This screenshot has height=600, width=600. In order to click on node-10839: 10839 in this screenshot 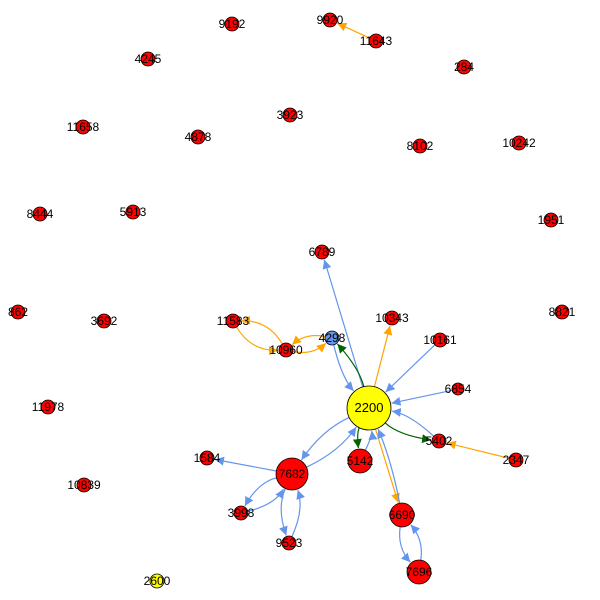, I will do `click(84, 485)`.